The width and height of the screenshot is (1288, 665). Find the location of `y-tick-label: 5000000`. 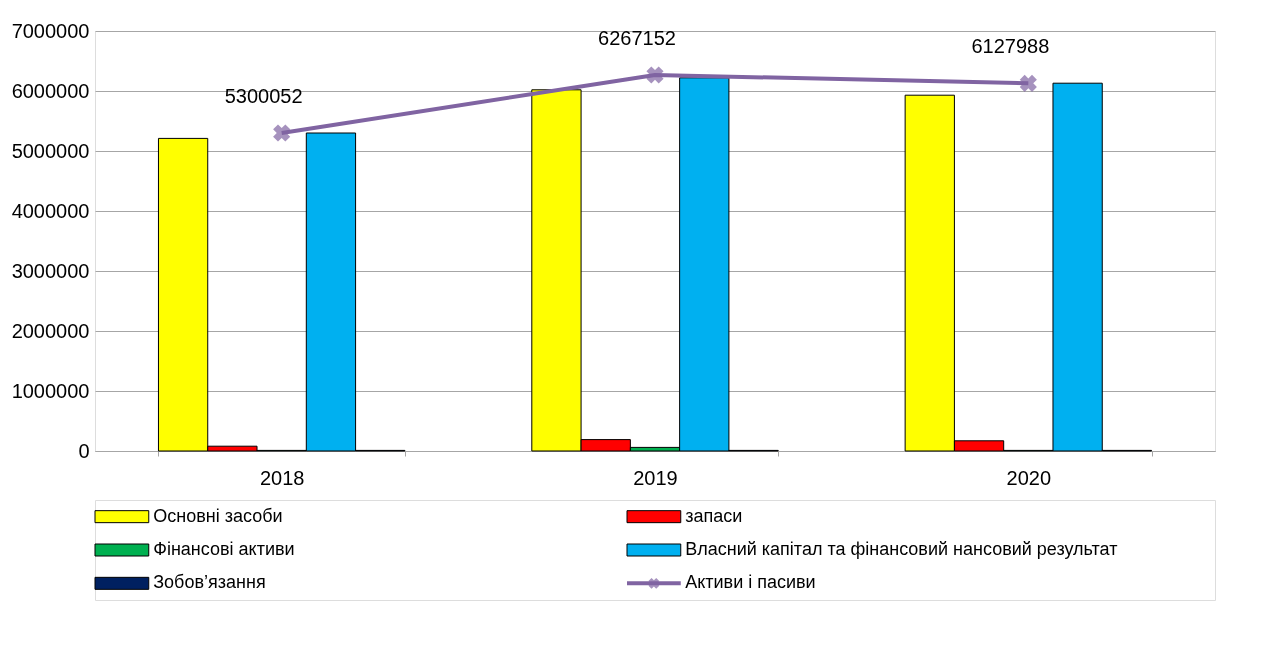

y-tick-label: 5000000 is located at coordinates (50, 150).